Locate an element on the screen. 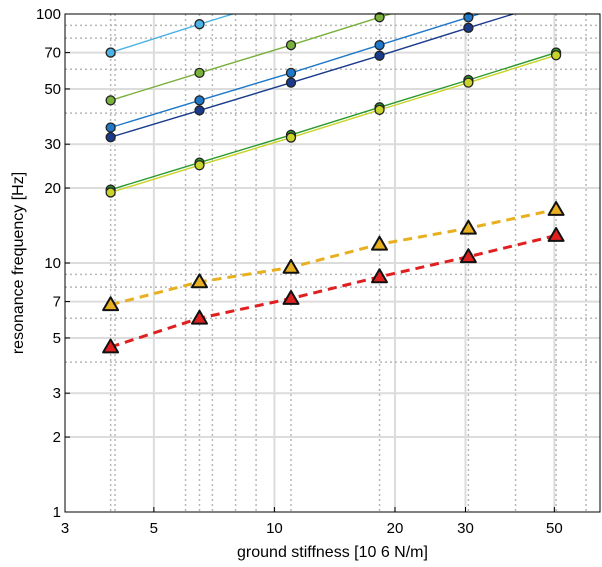 Image resolution: width=602 pixels, height=567 pixels. y-tick-label: 100 is located at coordinates (48, 14).